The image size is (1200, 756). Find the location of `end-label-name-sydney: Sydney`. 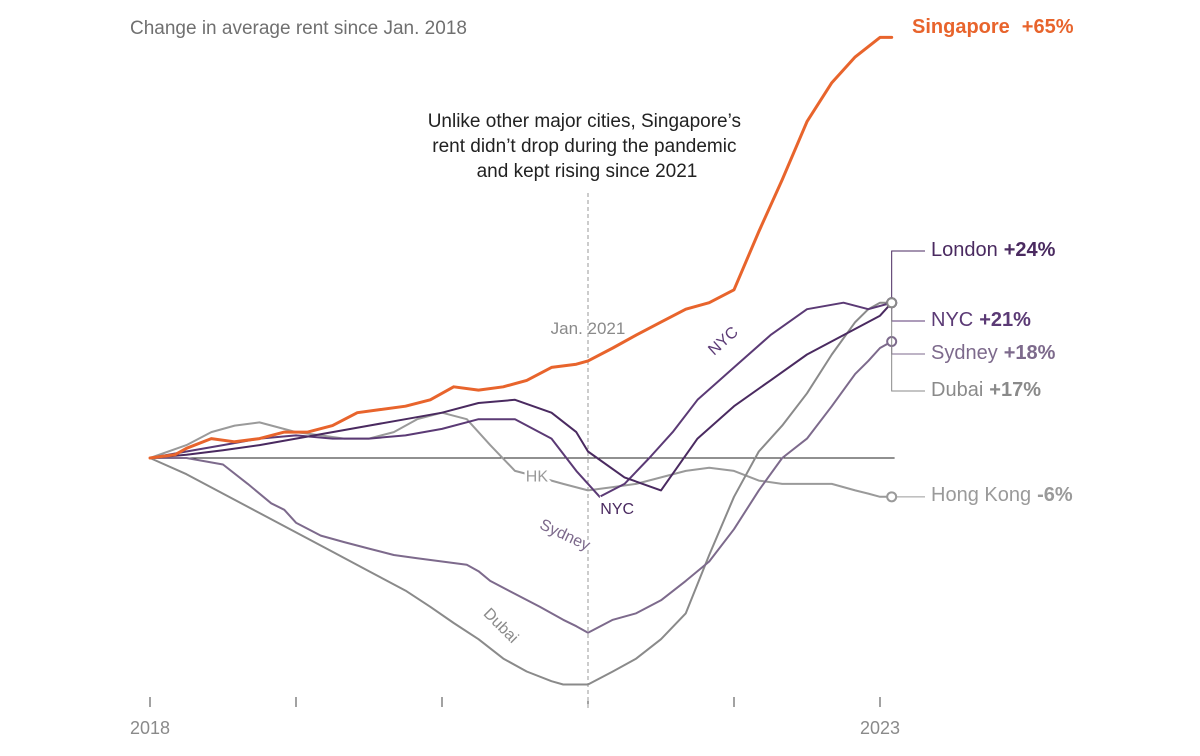

end-label-name-sydney: Sydney is located at coordinates (964, 353).